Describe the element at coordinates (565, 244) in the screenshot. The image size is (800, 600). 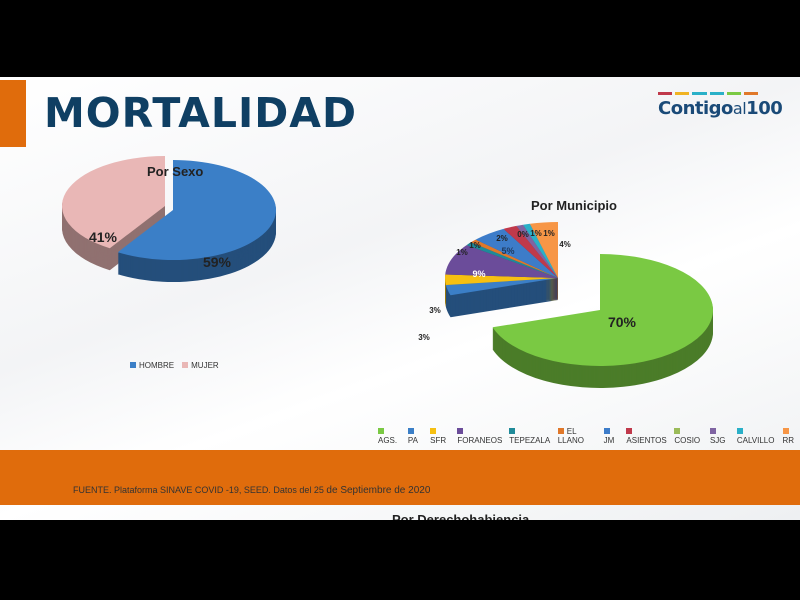
I see `data-label: 4%` at that location.